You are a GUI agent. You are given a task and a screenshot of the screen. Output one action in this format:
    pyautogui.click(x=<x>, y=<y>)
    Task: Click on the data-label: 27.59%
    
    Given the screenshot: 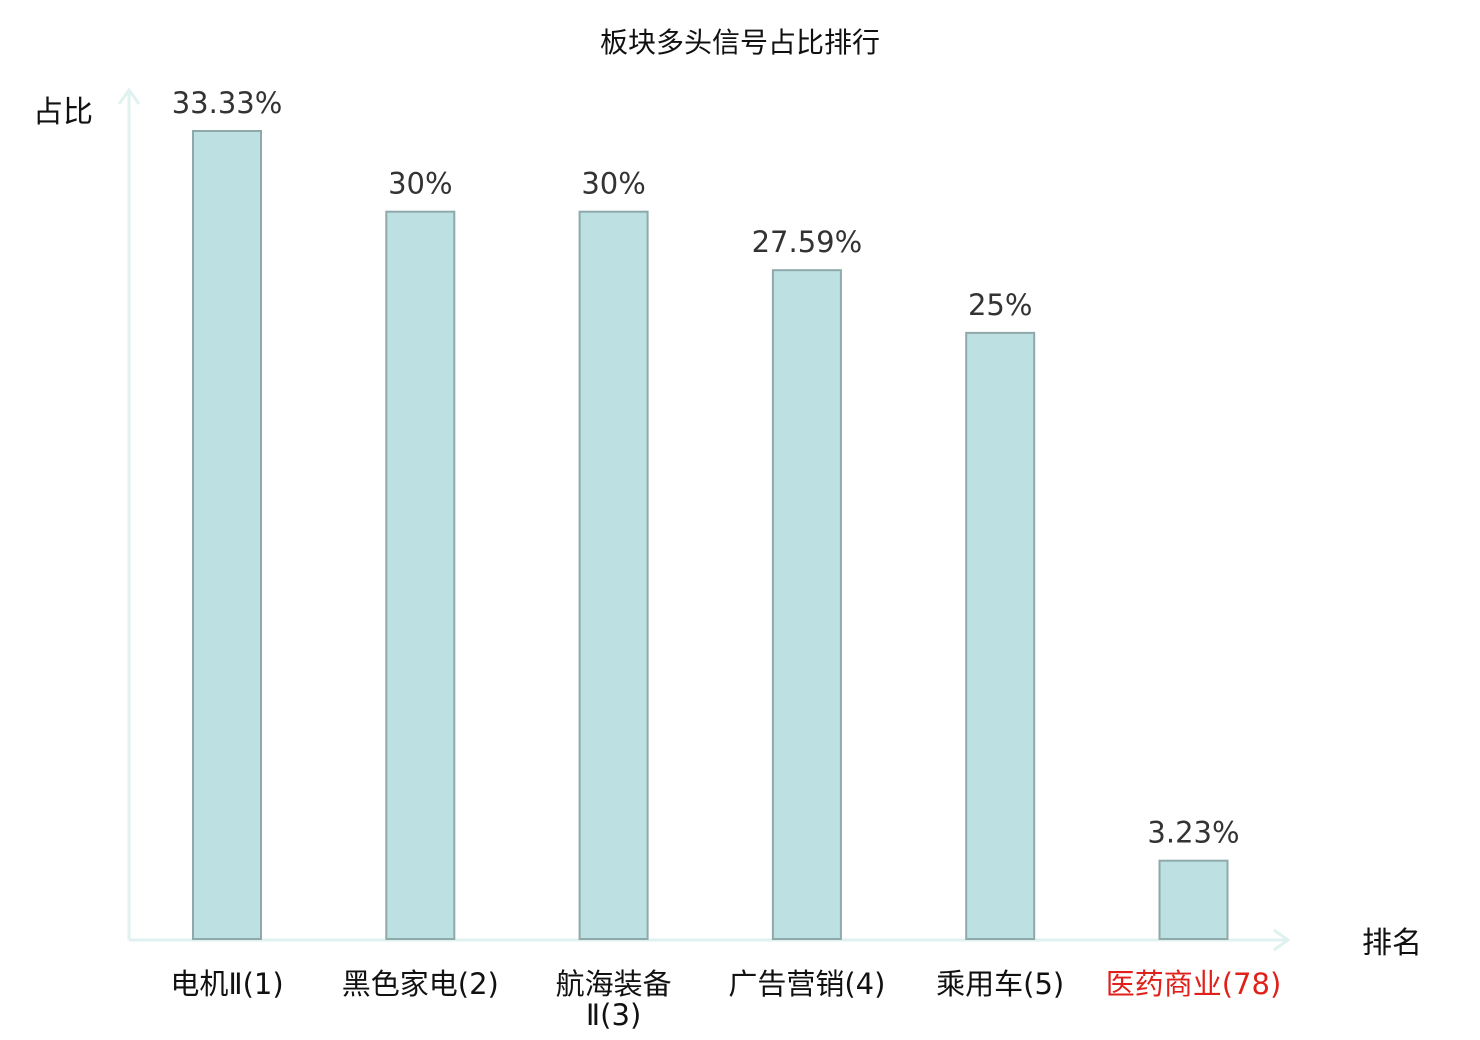 What is the action you would take?
    pyautogui.click(x=807, y=242)
    